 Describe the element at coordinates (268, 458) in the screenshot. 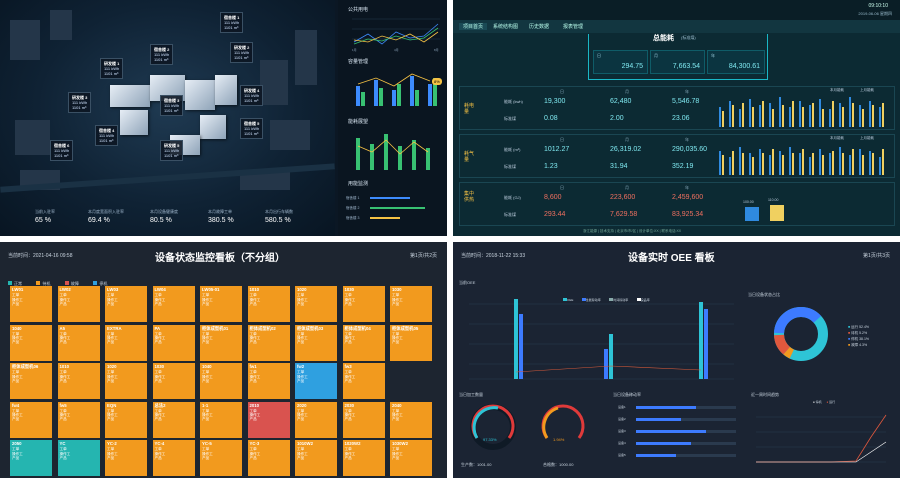

I see `equipment-tile: YC-3 工单 操作工 产品` at that location.